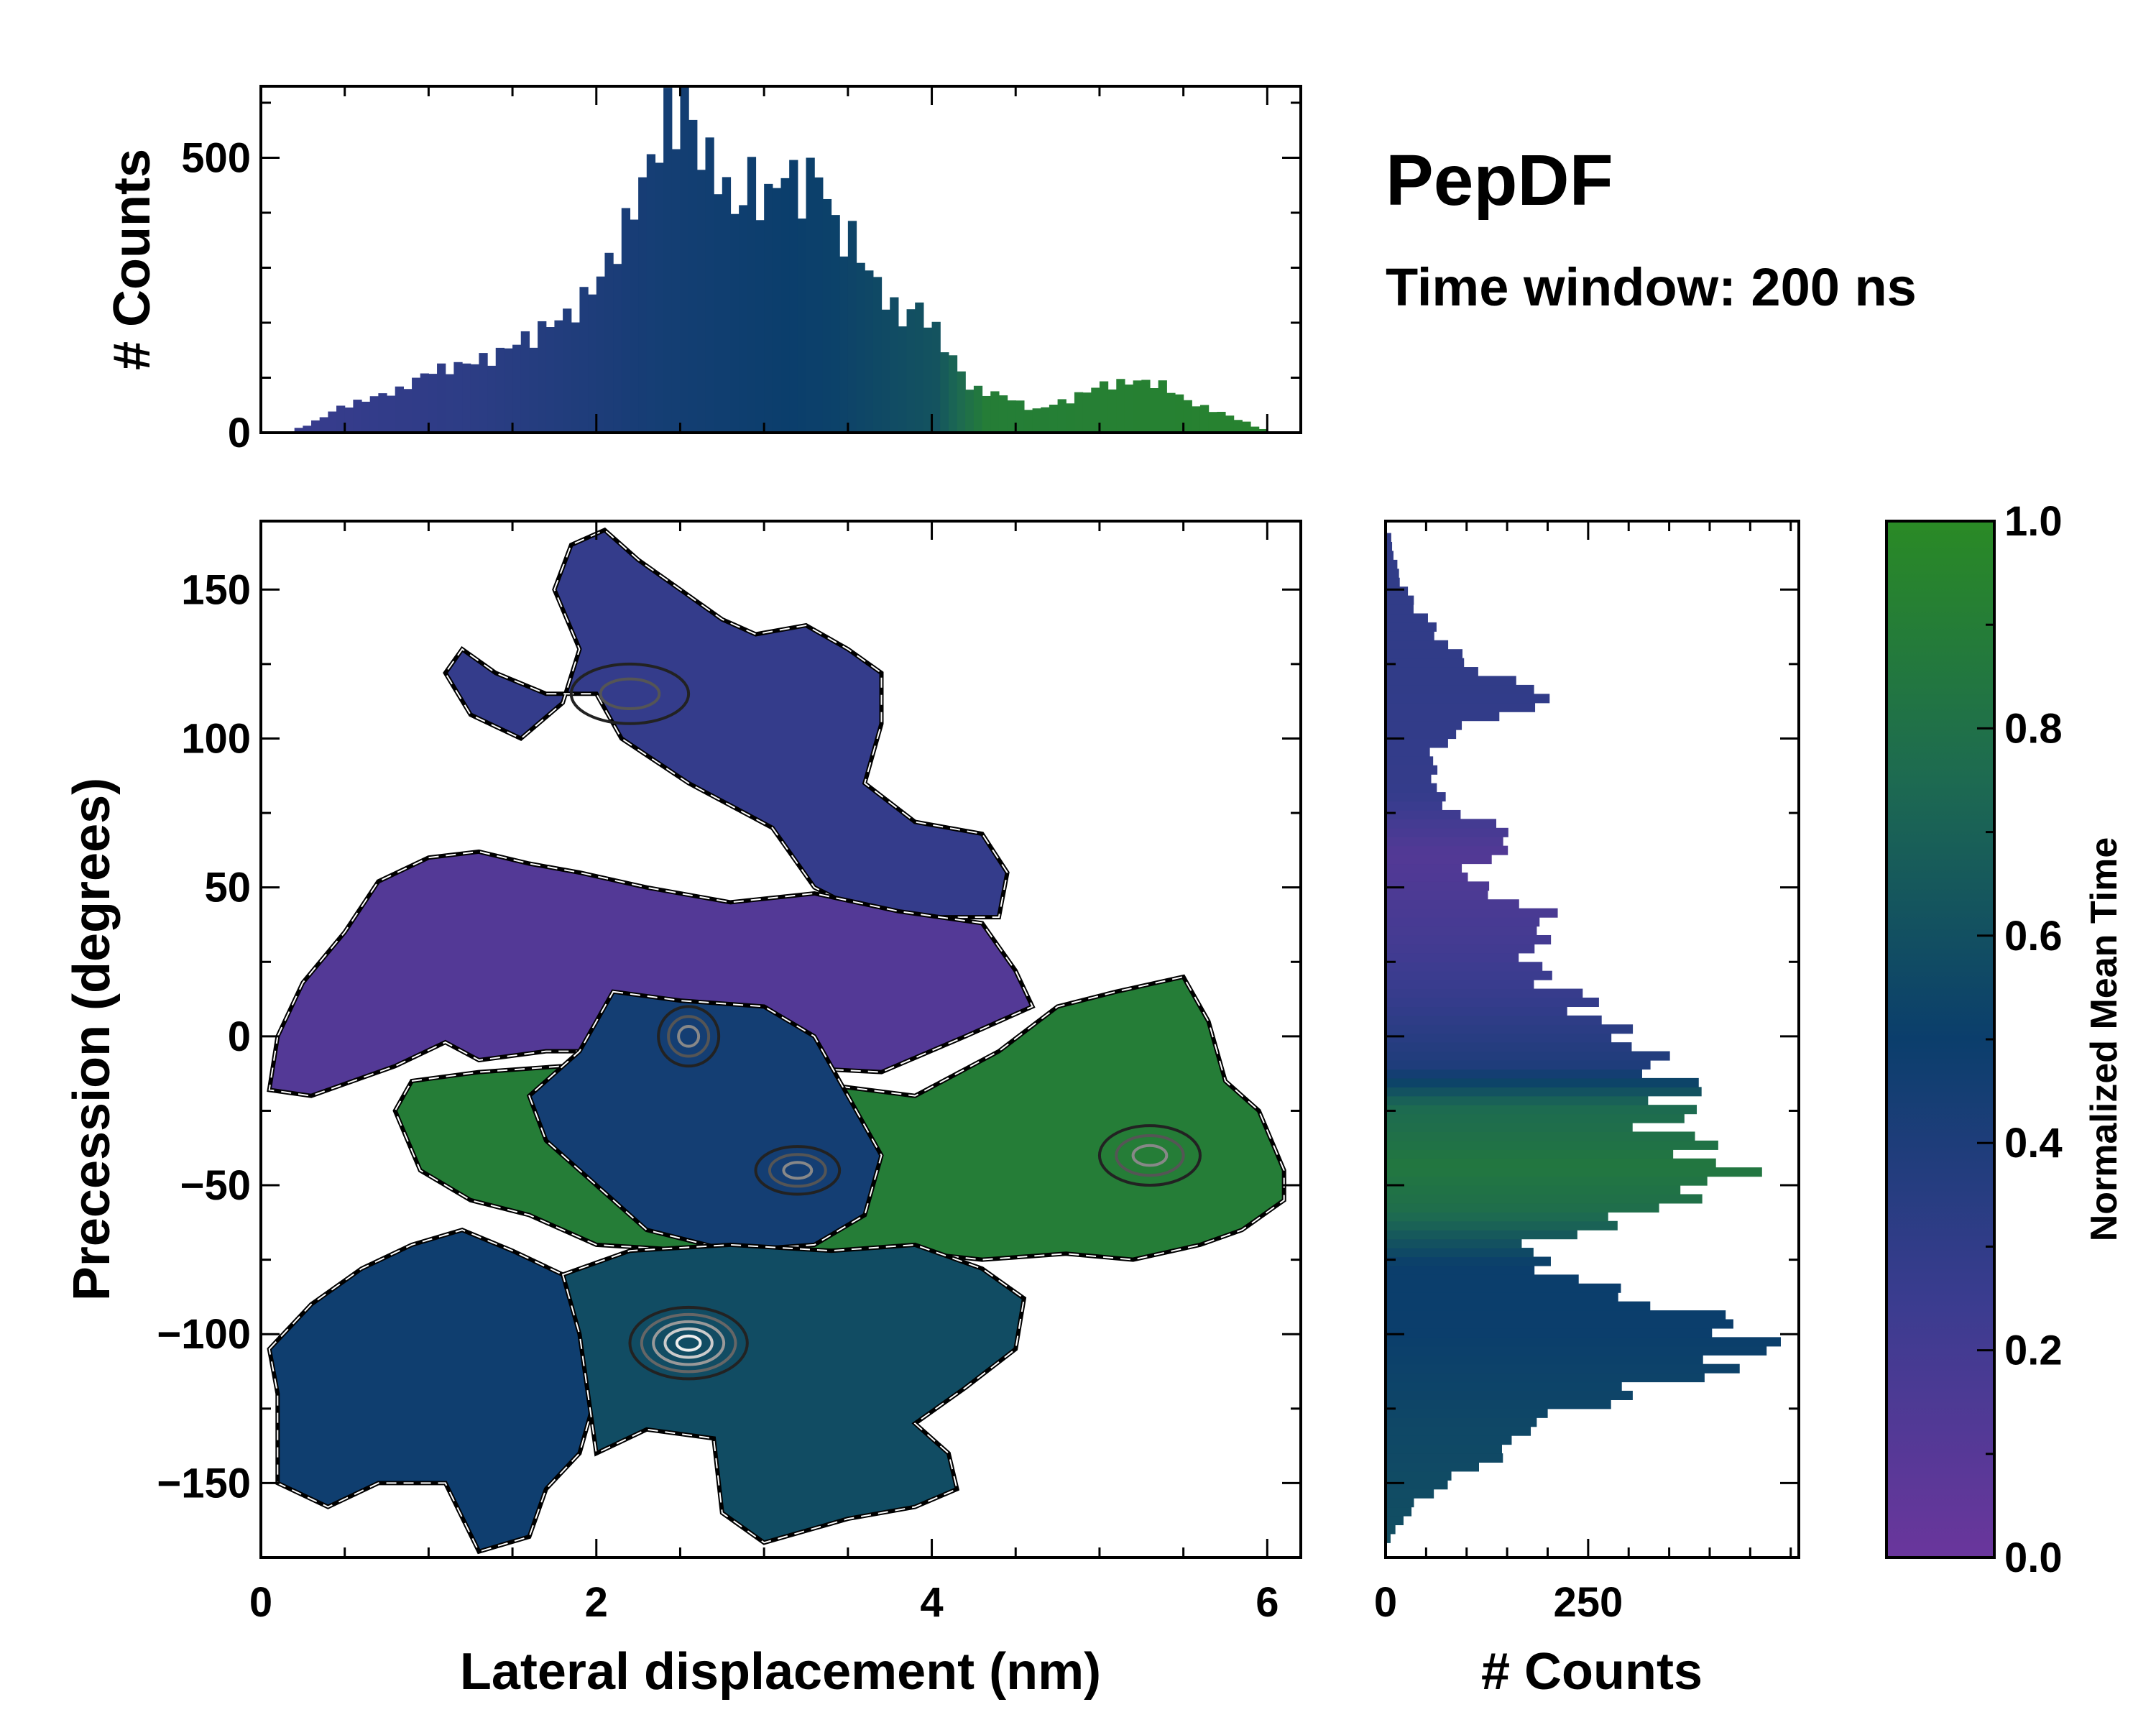  I want to click on top-histogram-ylabel: # Counts, so click(132, 259).